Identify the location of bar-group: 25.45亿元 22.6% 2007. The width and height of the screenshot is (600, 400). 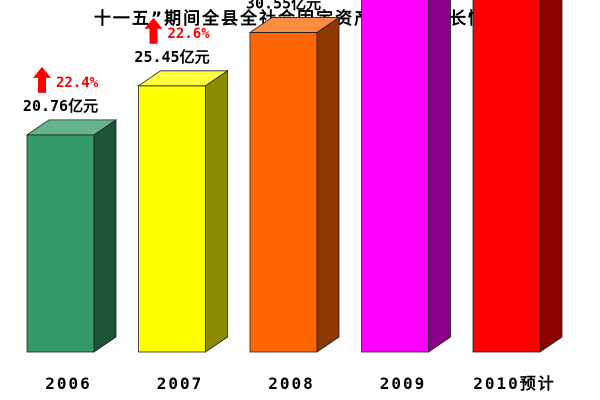
(181, 205).